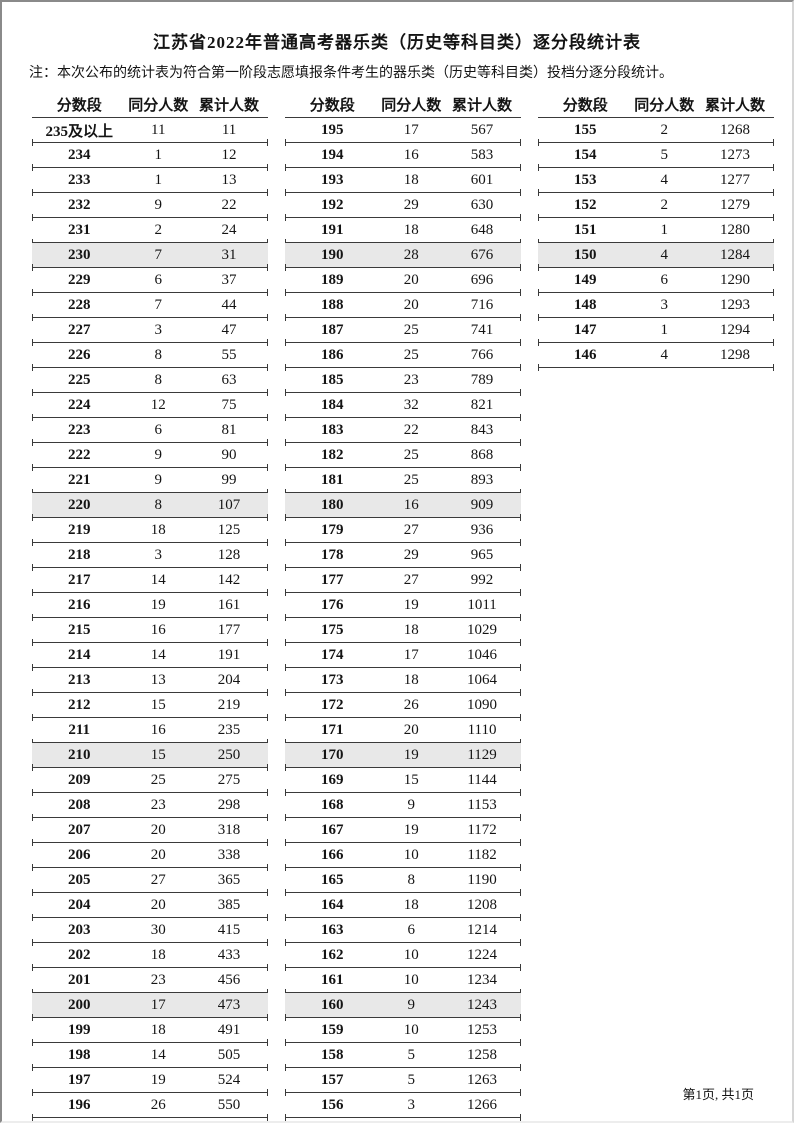 The width and height of the screenshot is (794, 1123). I want to click on table-row: 153 4 1277, so click(656, 182).